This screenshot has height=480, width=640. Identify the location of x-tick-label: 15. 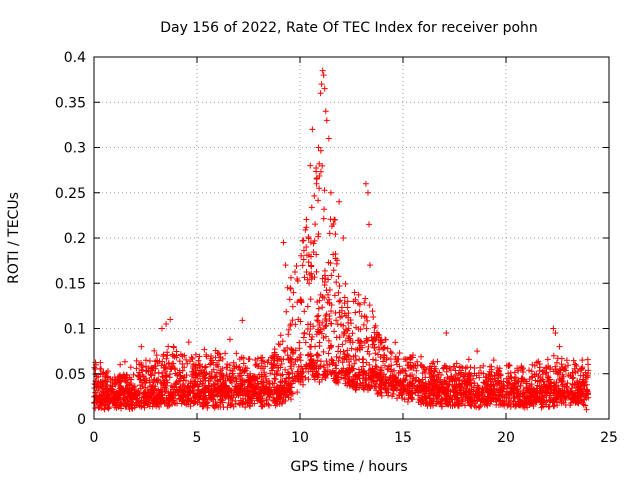
(403, 438).